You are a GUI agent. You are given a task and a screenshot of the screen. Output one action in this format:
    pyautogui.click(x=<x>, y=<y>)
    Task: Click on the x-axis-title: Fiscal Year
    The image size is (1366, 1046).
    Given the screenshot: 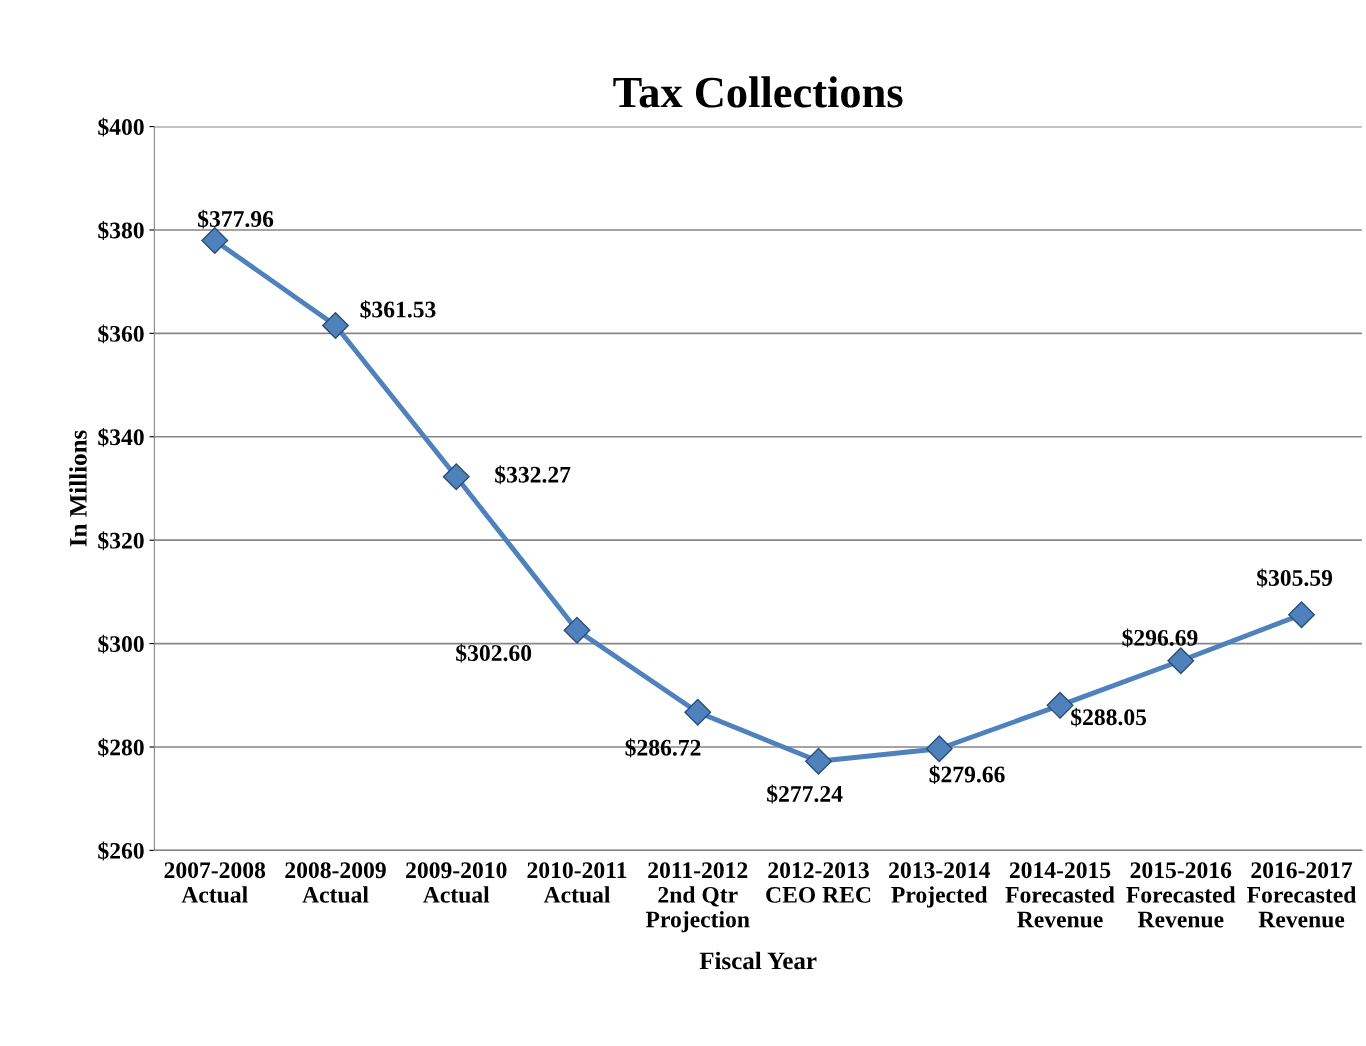 What is the action you would take?
    pyautogui.click(x=758, y=960)
    